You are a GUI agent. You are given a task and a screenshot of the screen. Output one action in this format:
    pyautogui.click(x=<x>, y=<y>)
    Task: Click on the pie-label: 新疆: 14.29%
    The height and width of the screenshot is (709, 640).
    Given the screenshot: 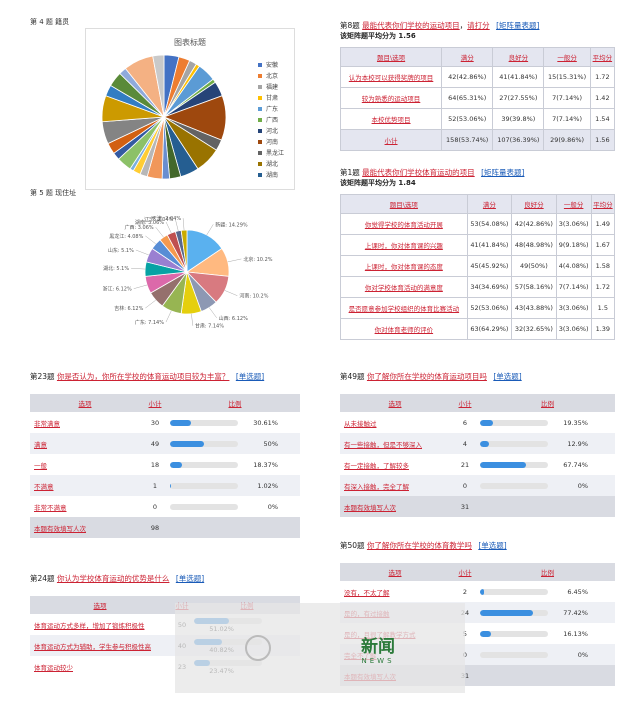 What is the action you would take?
    pyautogui.click(x=231, y=224)
    